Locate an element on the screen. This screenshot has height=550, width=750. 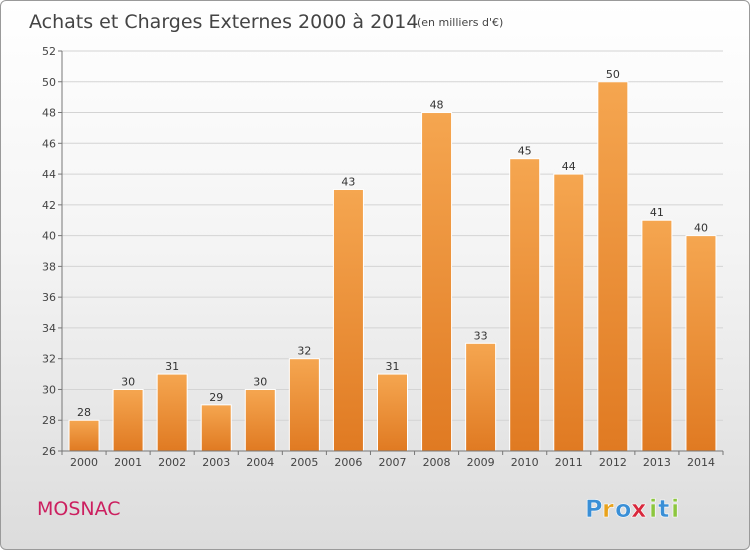
x-tick-label: 2010 is located at coordinates (525, 462).